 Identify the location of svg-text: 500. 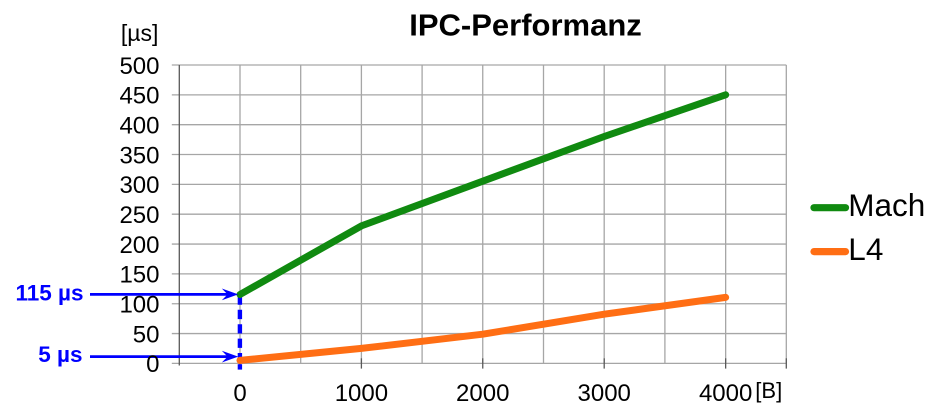
(139, 66).